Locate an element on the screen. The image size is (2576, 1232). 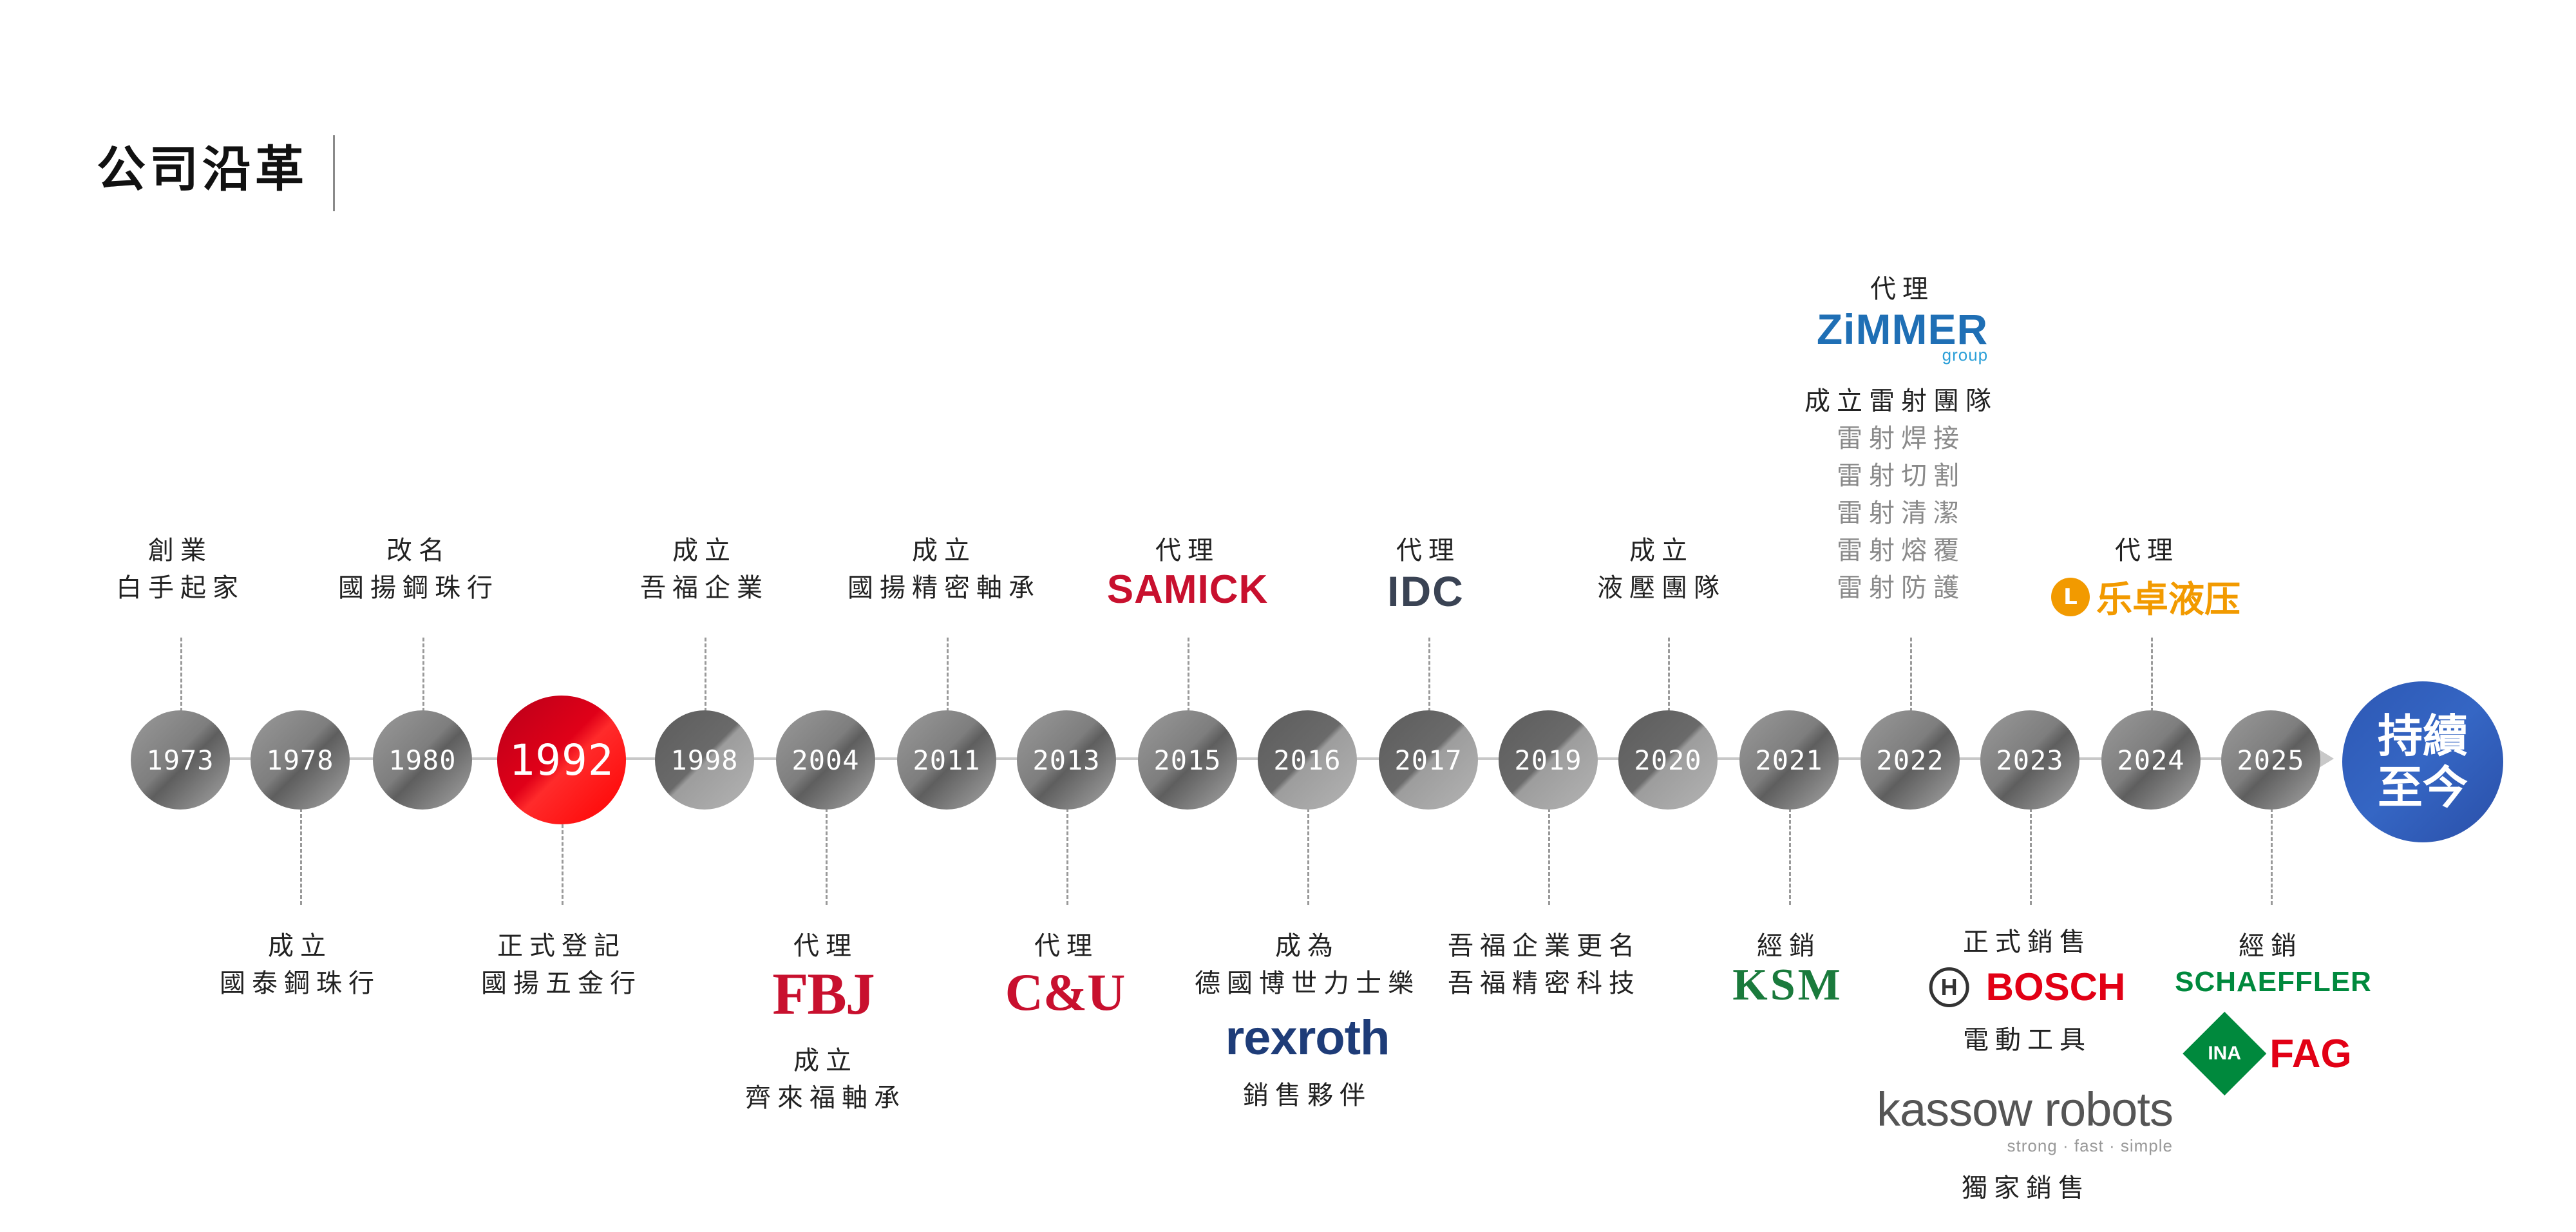
rexroth-logo: rexroth is located at coordinates (1307, 1037).